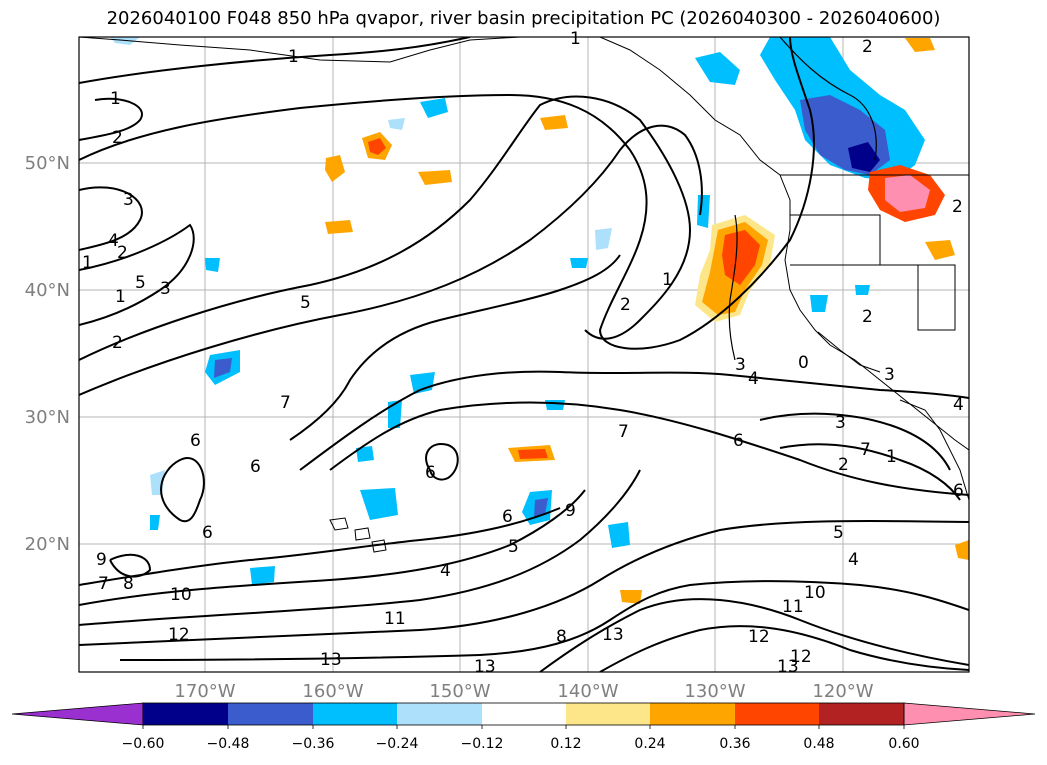 The width and height of the screenshot is (1047, 765). What do you see at coordinates (934, 450) in the screenshot?
I see `coastline-mexico` at bounding box center [934, 450].